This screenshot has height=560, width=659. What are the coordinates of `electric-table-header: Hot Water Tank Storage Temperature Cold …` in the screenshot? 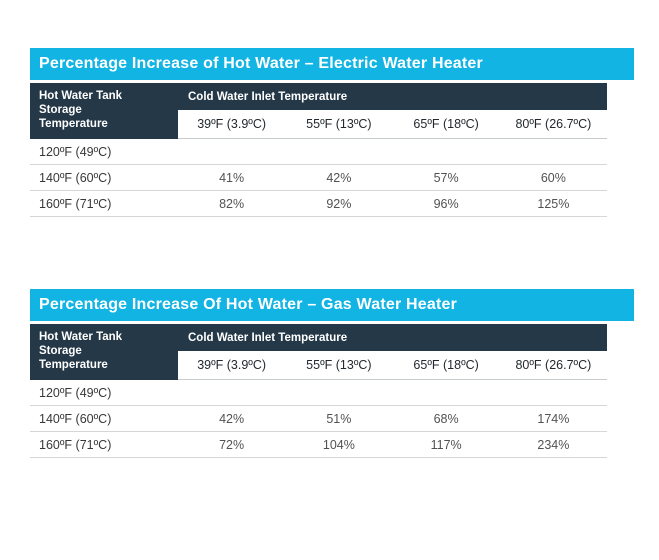 It's located at (318, 111).